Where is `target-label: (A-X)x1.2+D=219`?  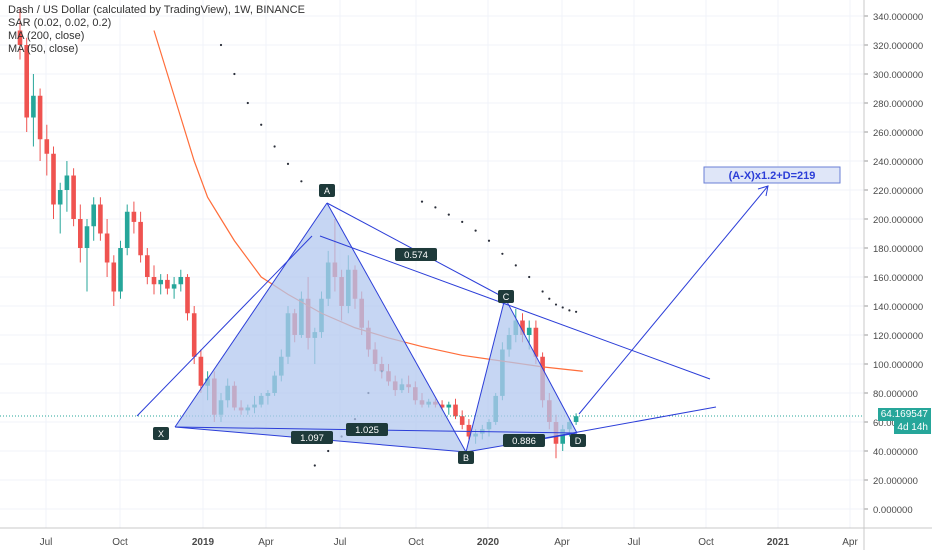 target-label: (A-X)x1.2+D=219 is located at coordinates (772, 176).